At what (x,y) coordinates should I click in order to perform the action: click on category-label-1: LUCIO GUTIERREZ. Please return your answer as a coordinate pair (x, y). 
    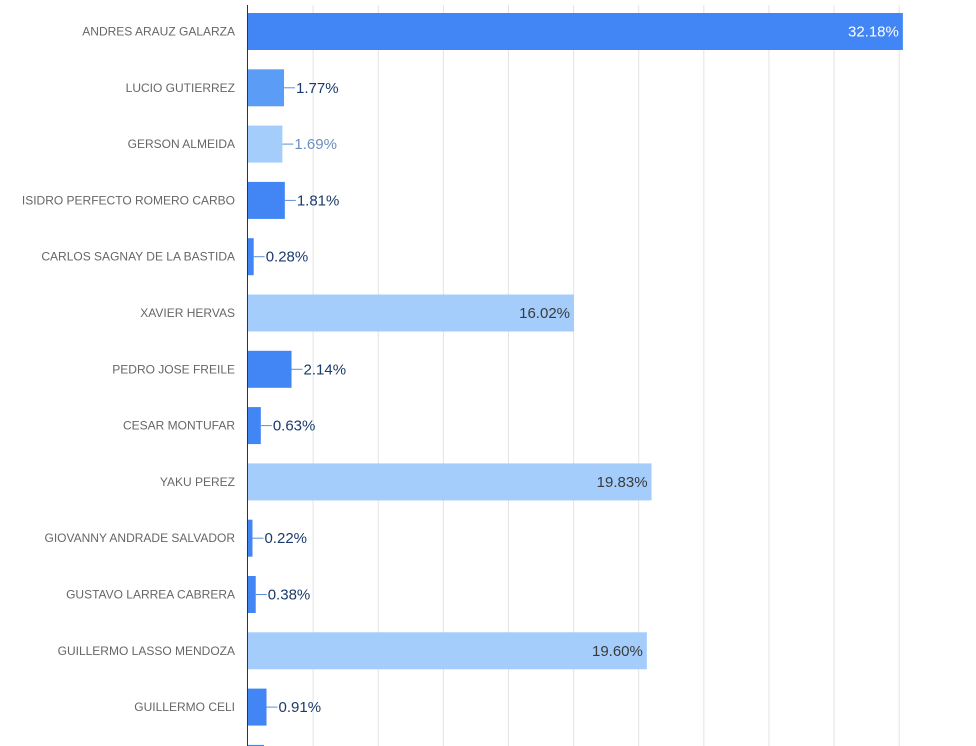
    Looking at the image, I should click on (180, 88).